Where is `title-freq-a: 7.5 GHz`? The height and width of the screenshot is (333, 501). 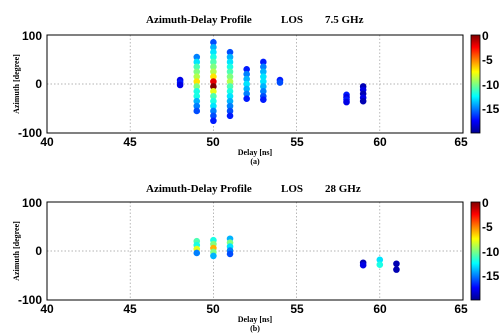 title-freq-a: 7.5 GHz is located at coordinates (344, 20).